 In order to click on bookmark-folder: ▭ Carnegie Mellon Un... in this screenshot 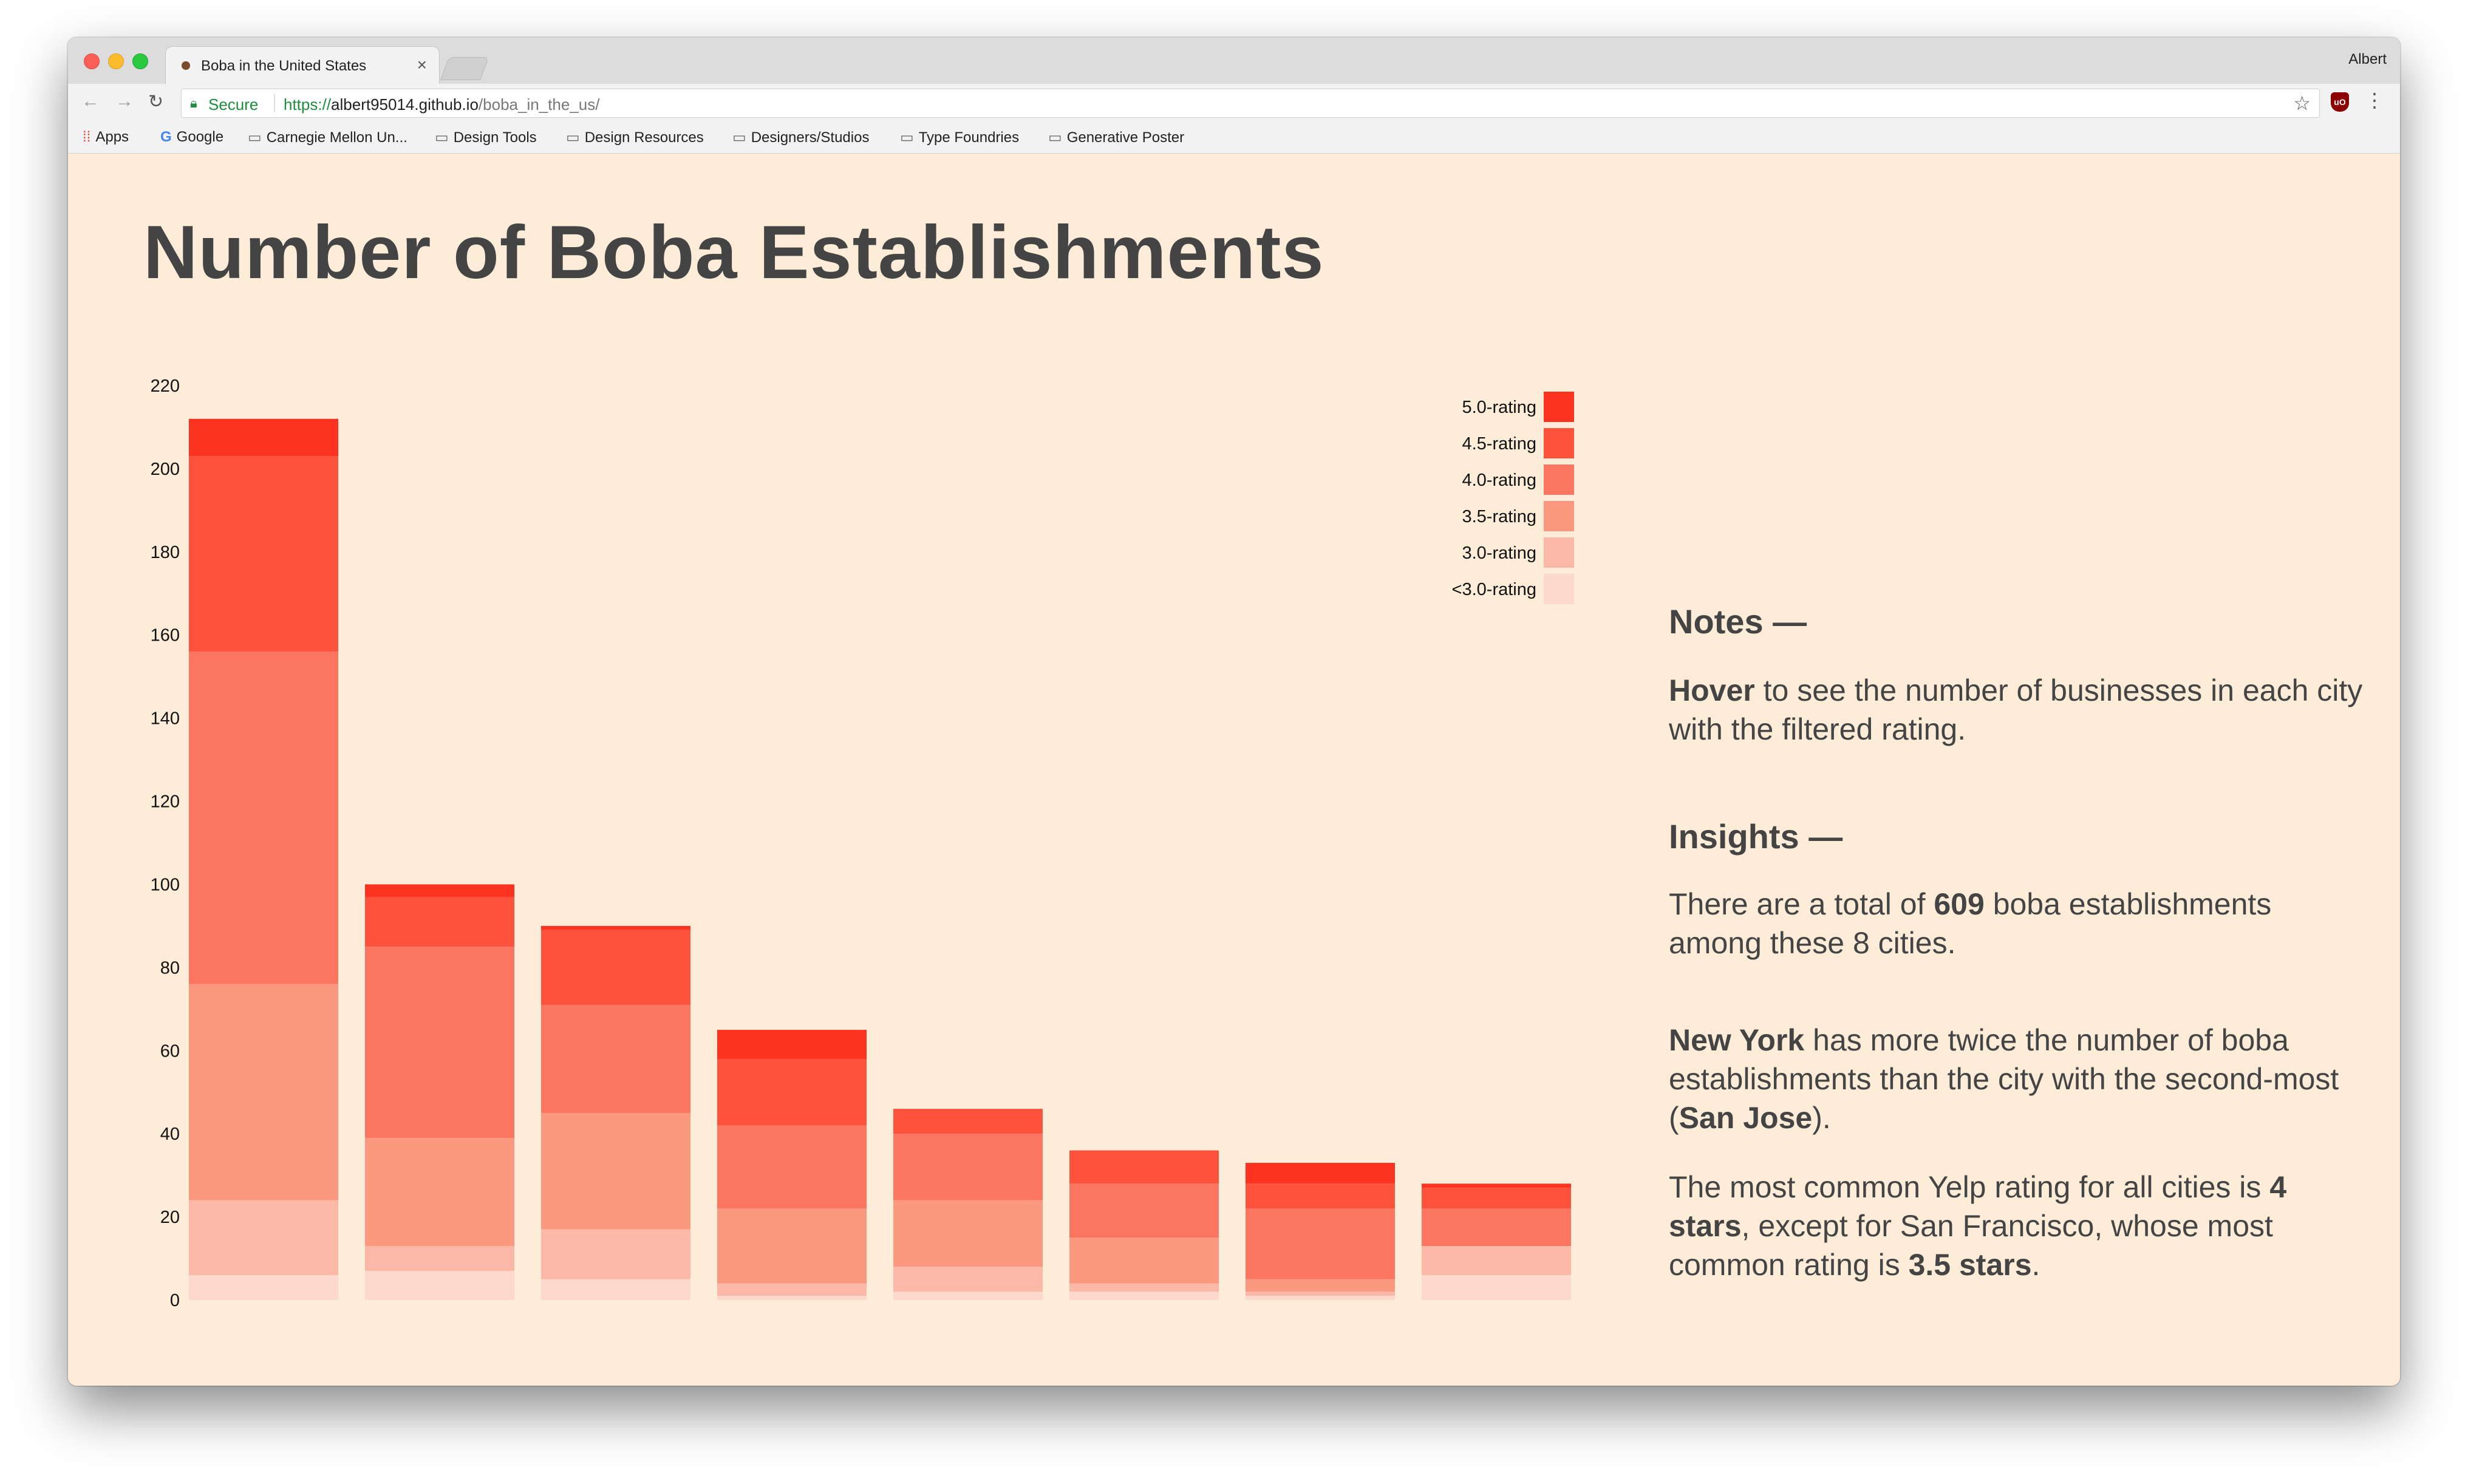, I will do `click(327, 137)`.